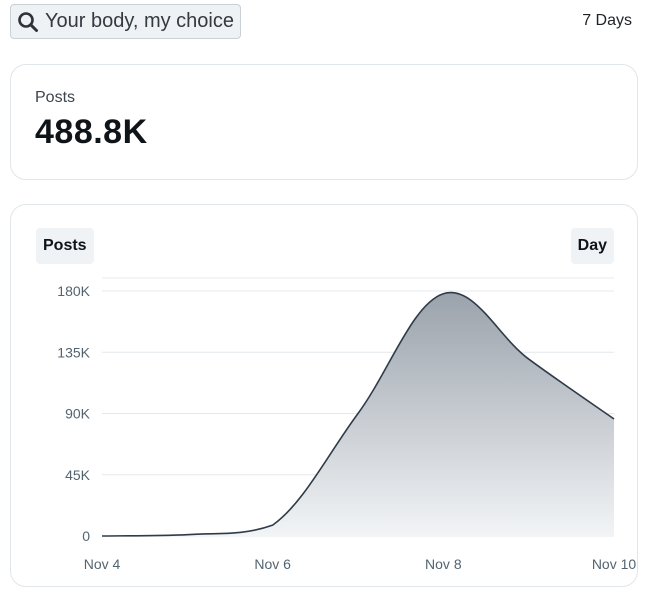  I want to click on search-chip: Your body, my choice, so click(125, 21).